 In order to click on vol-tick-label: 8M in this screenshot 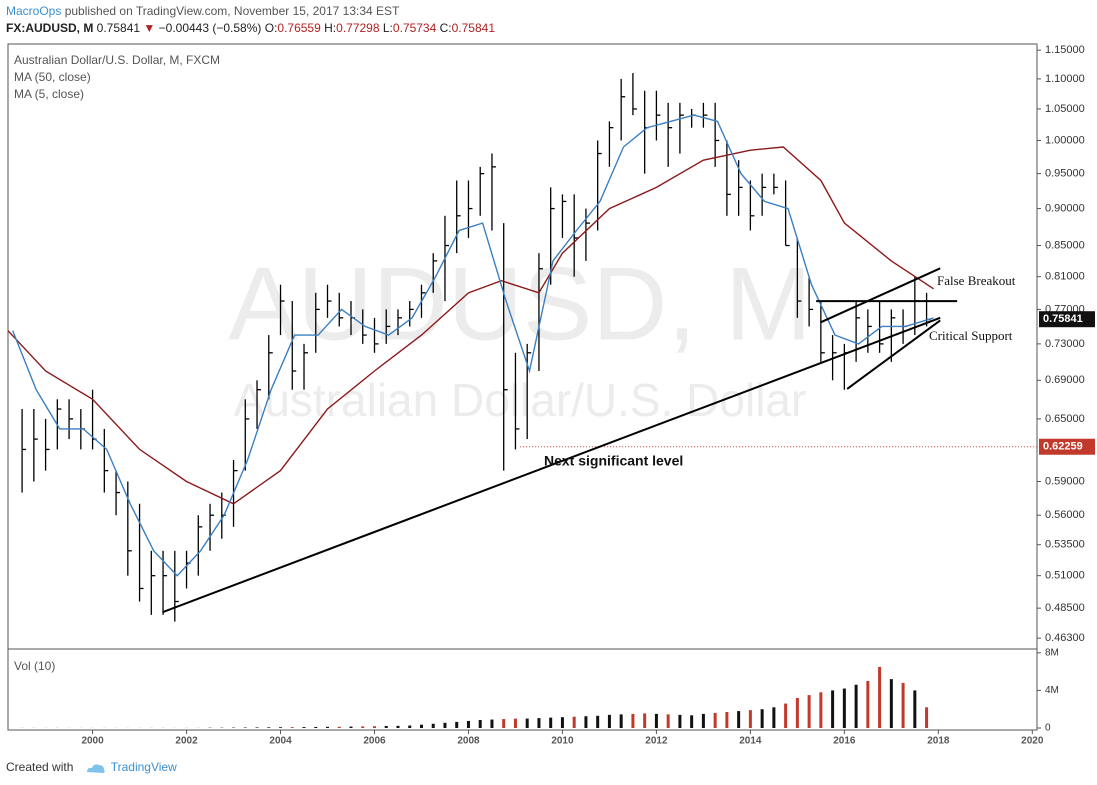, I will do `click(1052, 652)`.